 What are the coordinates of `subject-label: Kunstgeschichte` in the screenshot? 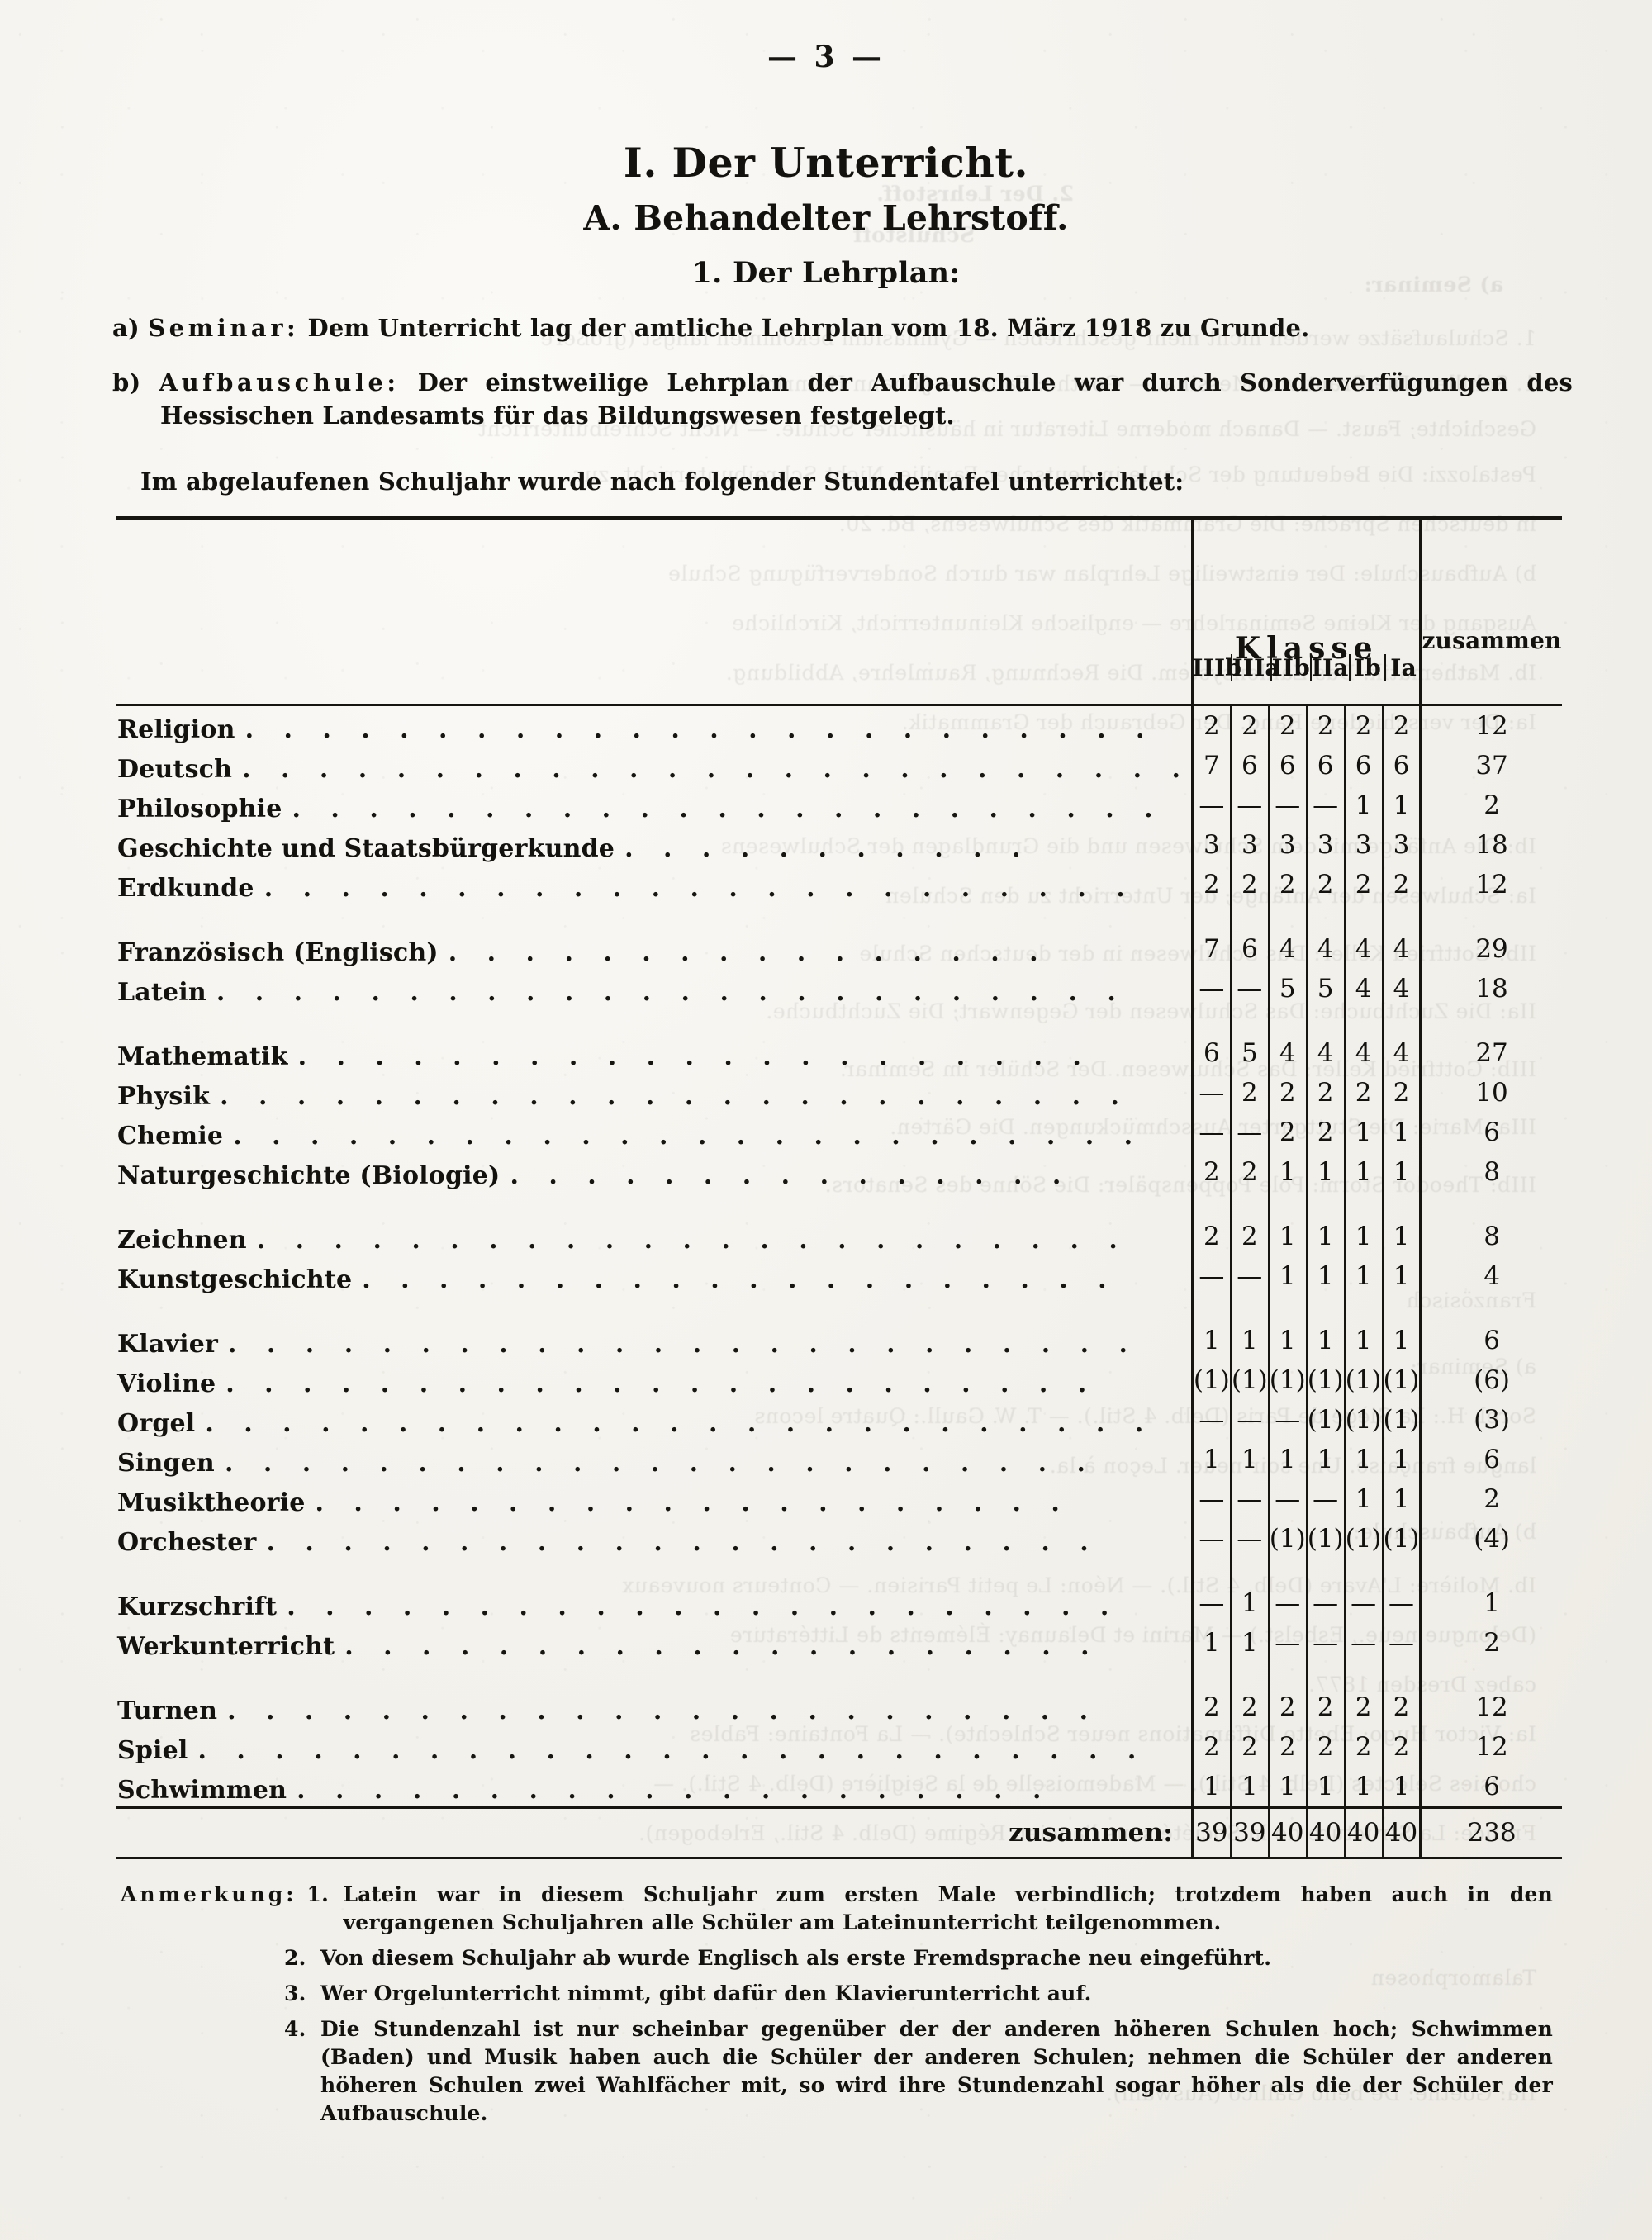 It's located at (235, 1280).